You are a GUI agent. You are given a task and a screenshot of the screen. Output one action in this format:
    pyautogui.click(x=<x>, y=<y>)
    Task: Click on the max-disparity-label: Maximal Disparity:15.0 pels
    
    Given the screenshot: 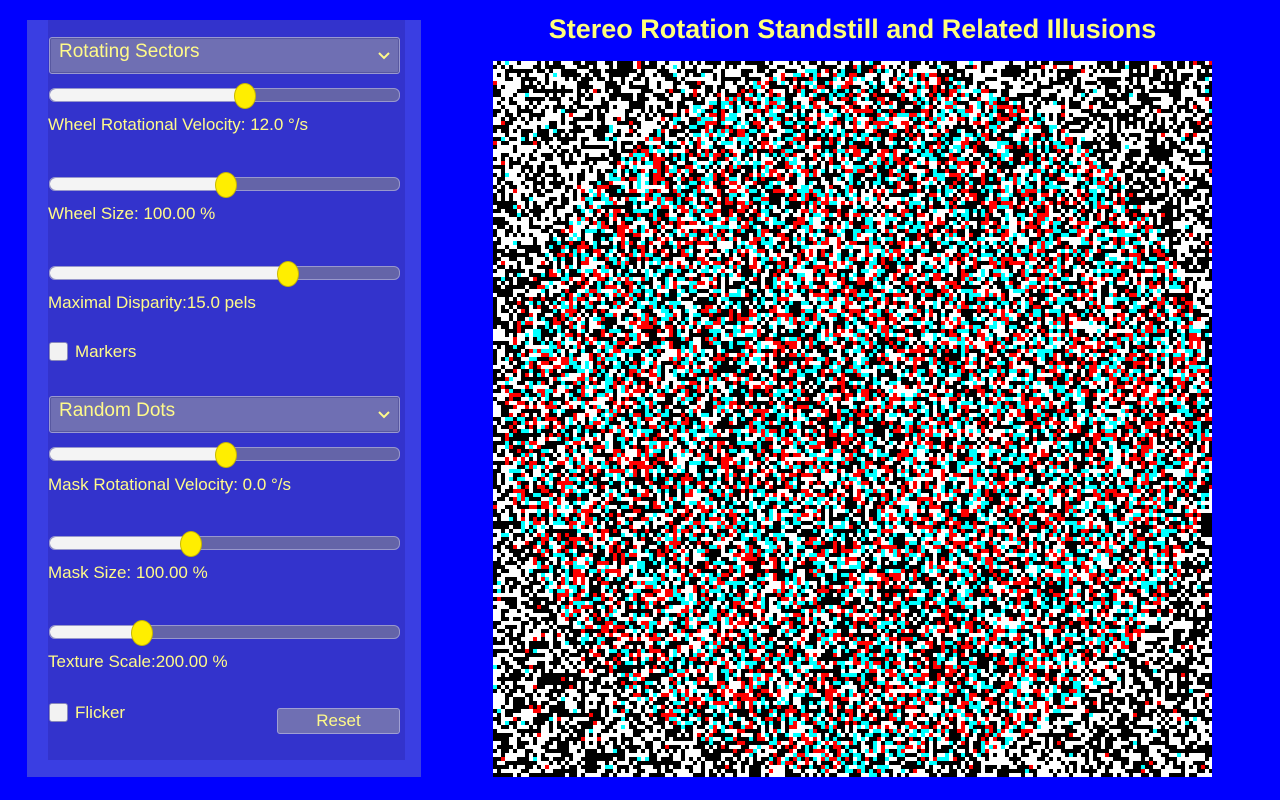 What is the action you would take?
    pyautogui.click(x=152, y=302)
    